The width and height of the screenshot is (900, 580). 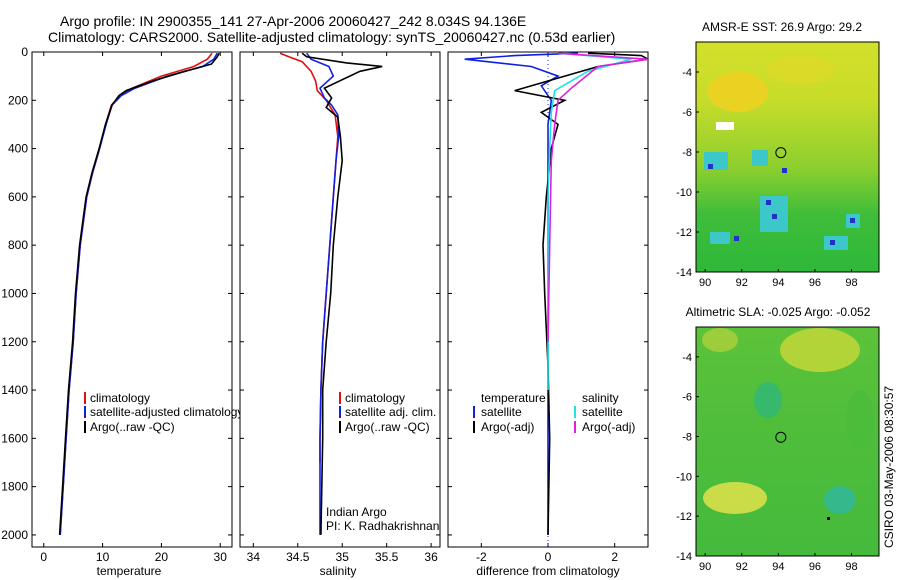 What do you see at coordinates (129, 571) in the screenshot?
I see `temperature-xlabel: temperature` at bounding box center [129, 571].